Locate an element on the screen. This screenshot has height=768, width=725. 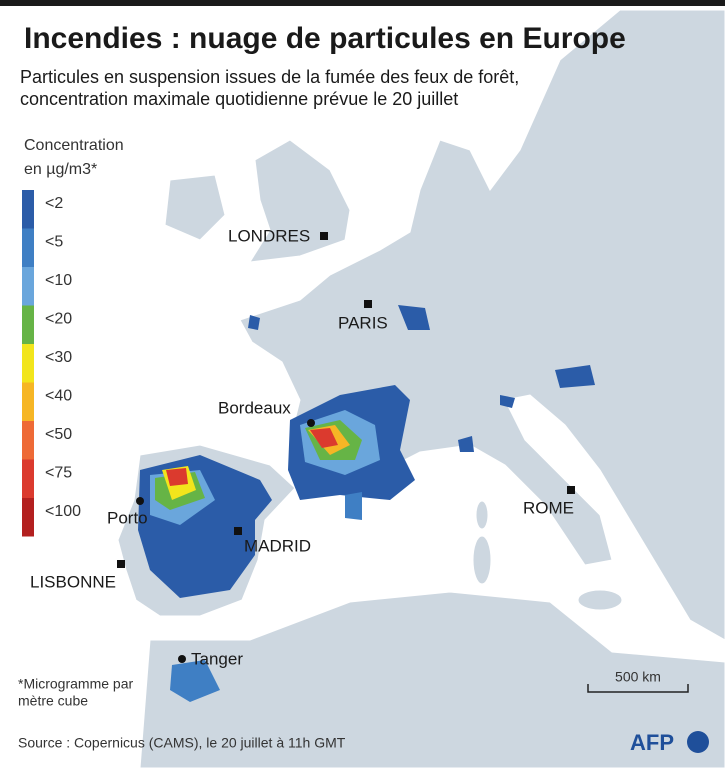
city-label: Porto is located at coordinates (127, 517).